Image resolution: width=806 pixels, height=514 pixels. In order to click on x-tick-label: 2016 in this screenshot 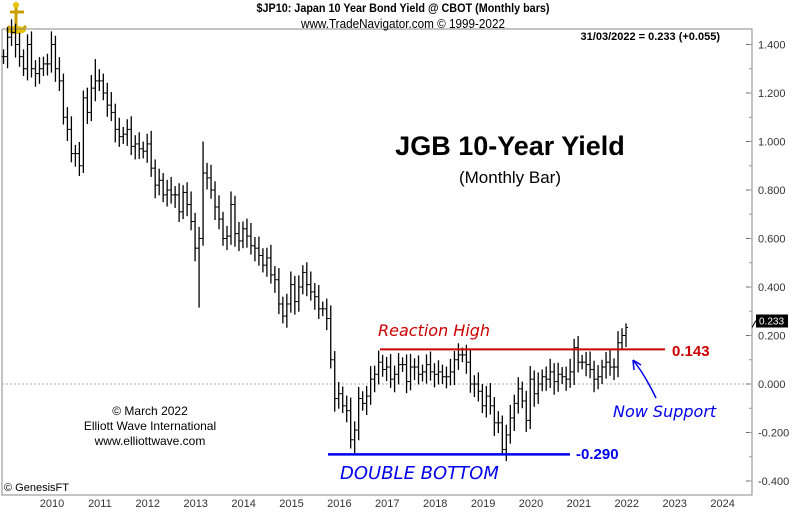, I will do `click(339, 504)`.